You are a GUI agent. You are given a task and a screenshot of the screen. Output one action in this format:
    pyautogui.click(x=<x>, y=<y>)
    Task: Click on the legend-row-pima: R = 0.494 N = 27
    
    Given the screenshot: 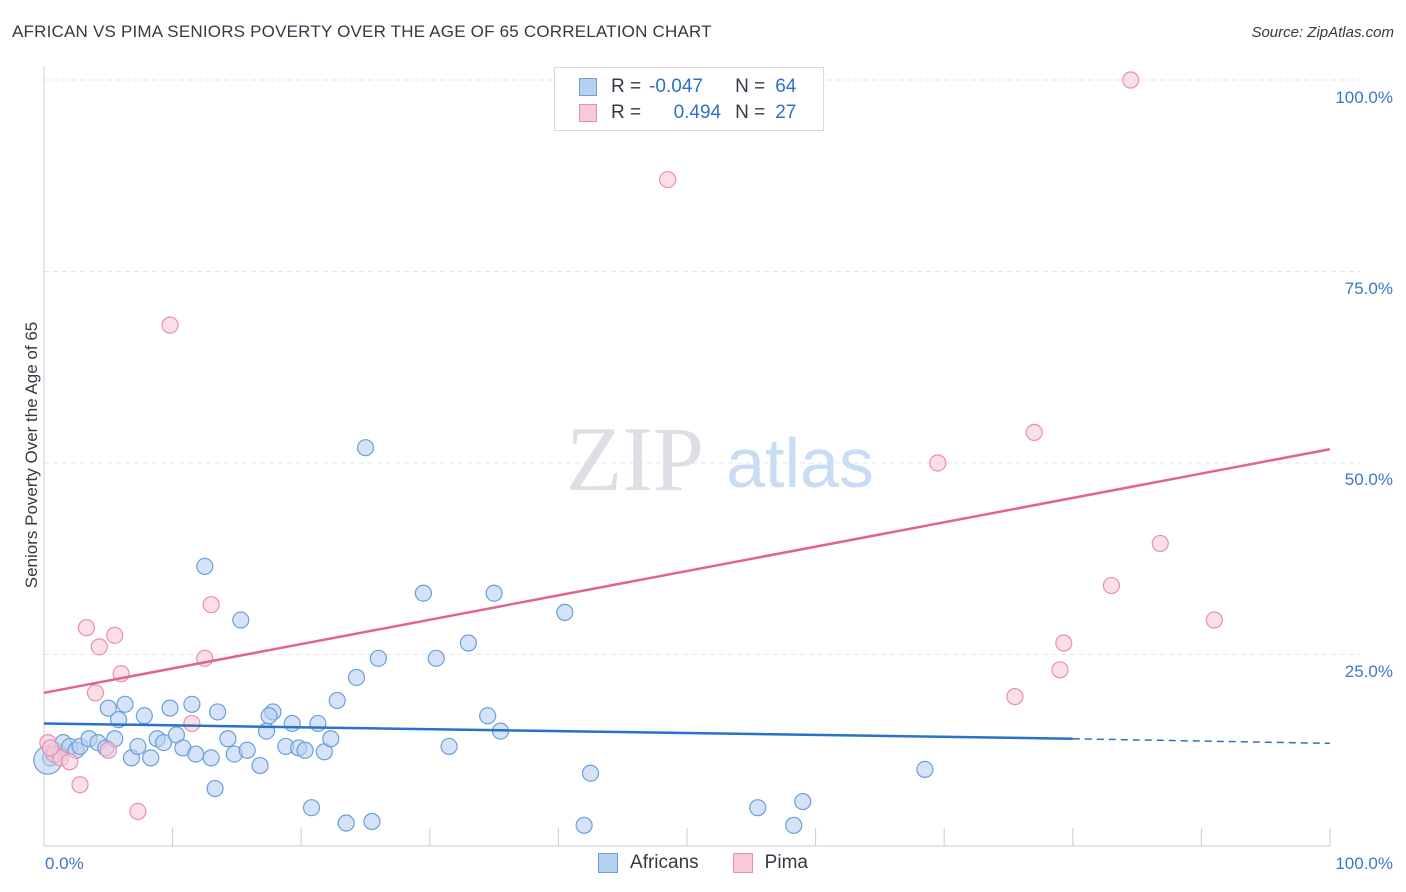 What is the action you would take?
    pyautogui.click(x=687, y=113)
    